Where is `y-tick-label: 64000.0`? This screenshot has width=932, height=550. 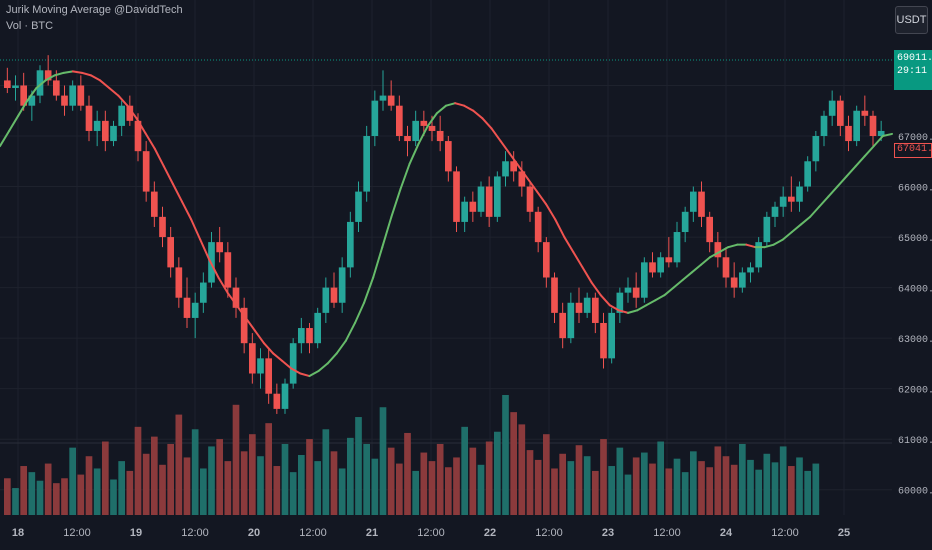
y-tick-label: 64000.0 is located at coordinates (915, 290).